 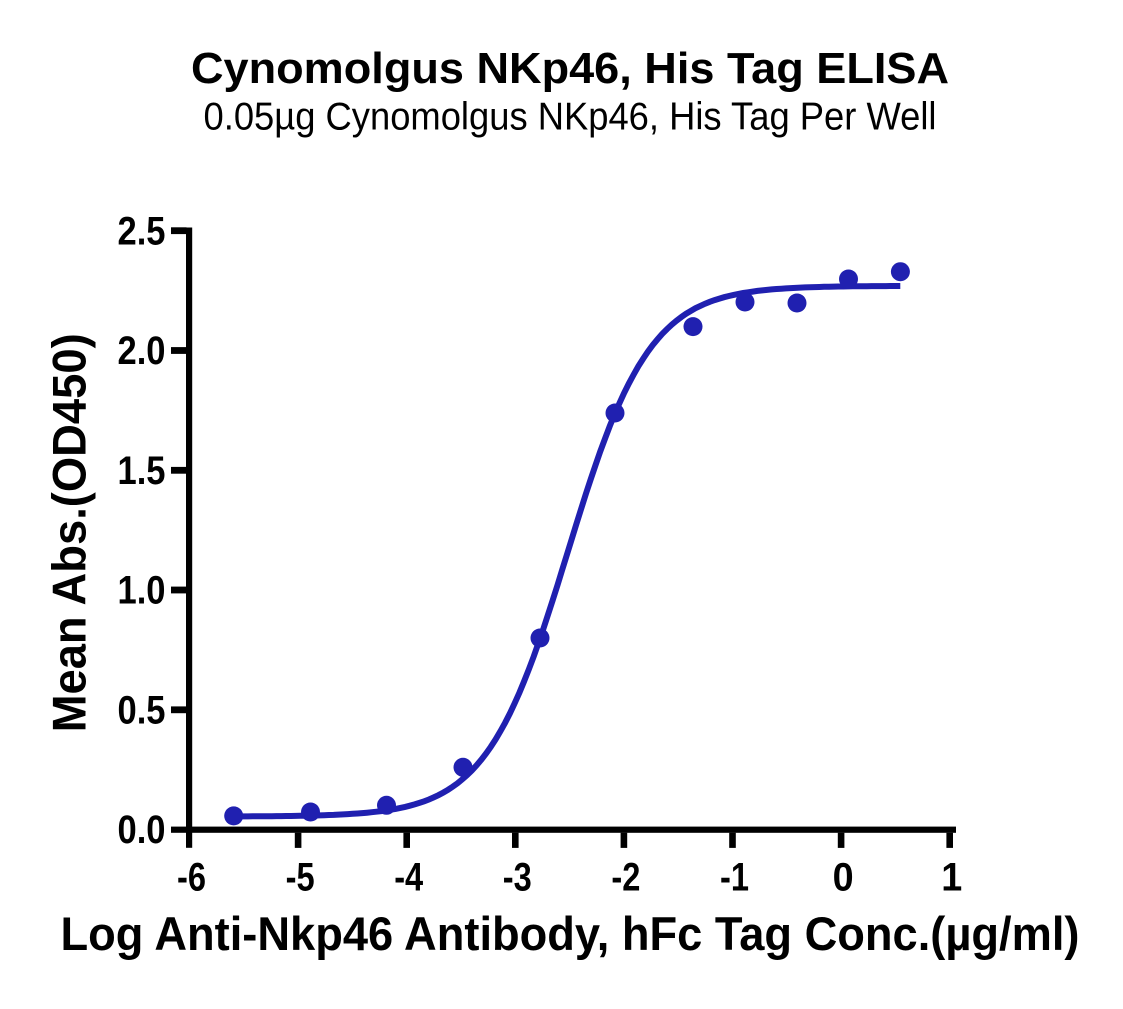 I want to click on svg-text: 0, so click(x=843, y=878).